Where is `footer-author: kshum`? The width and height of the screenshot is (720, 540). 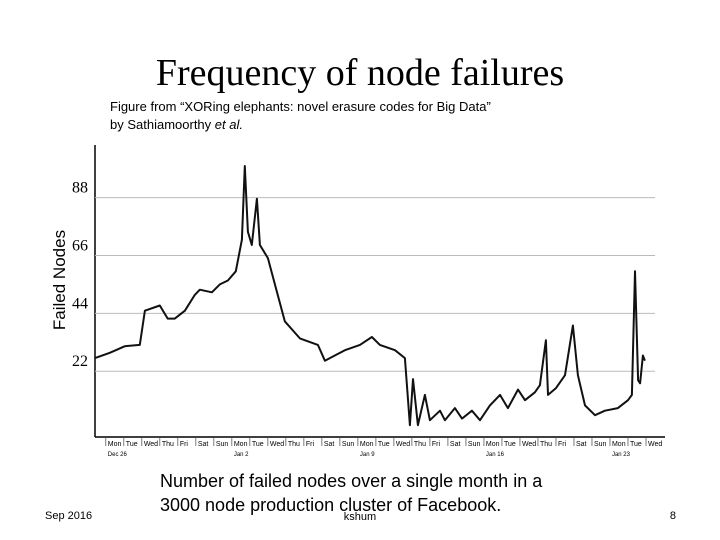
footer-author: kshum is located at coordinates (360, 517).